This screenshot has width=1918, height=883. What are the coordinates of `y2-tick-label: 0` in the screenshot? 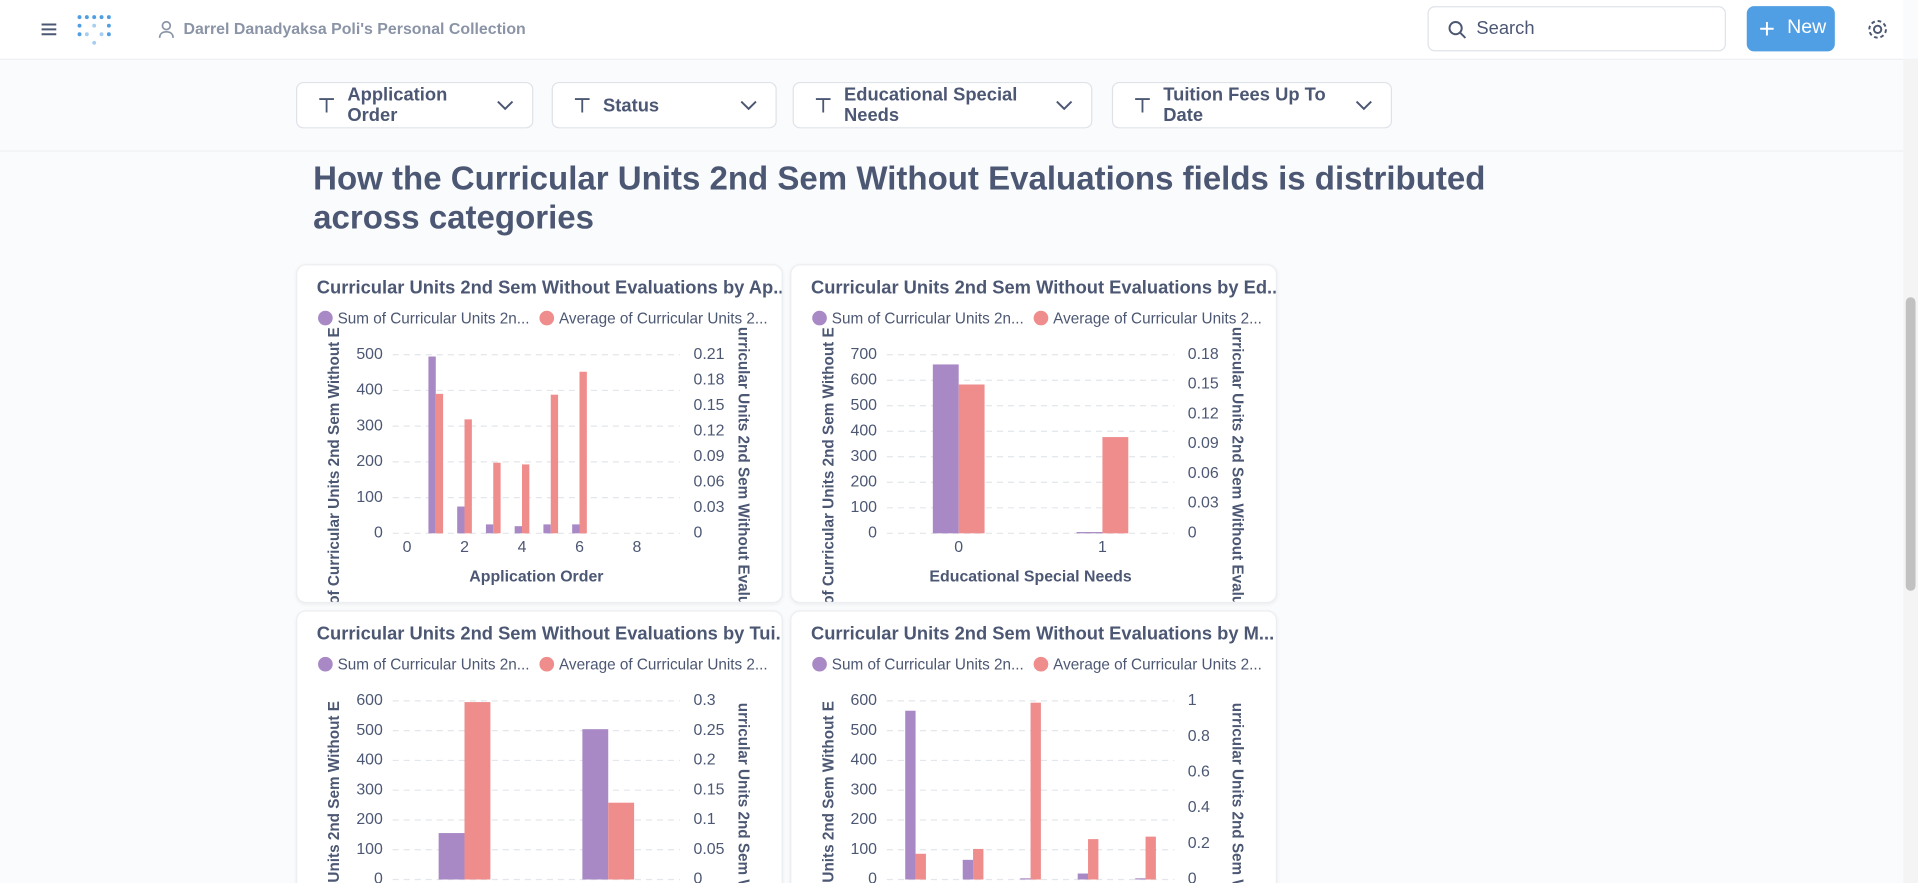 It's located at (1192, 877).